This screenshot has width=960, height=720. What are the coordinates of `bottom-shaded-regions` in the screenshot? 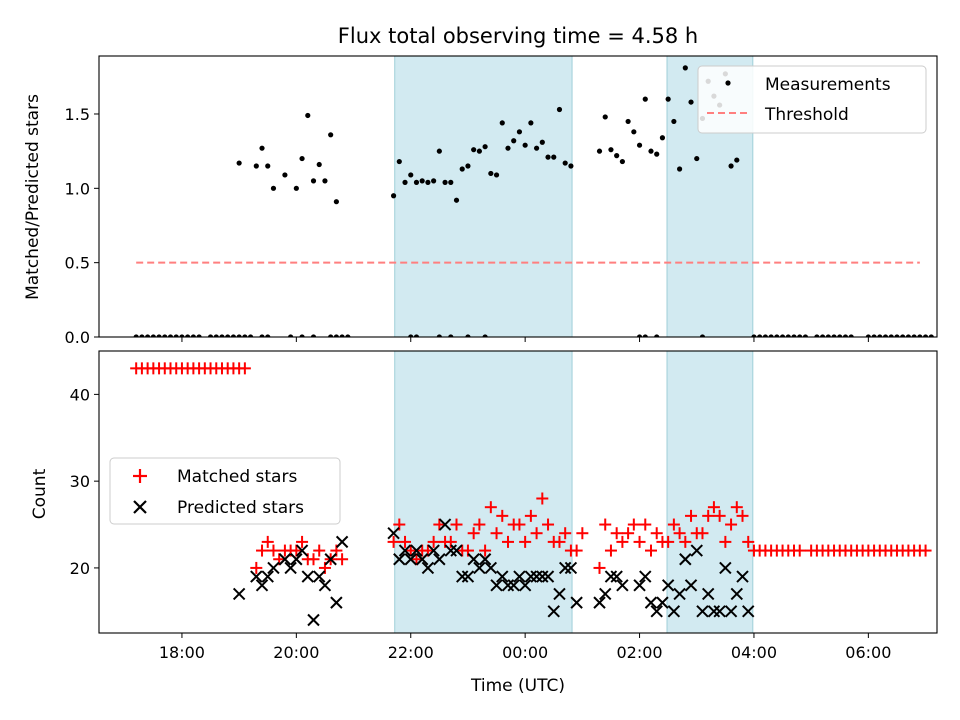 It's located at (574, 492).